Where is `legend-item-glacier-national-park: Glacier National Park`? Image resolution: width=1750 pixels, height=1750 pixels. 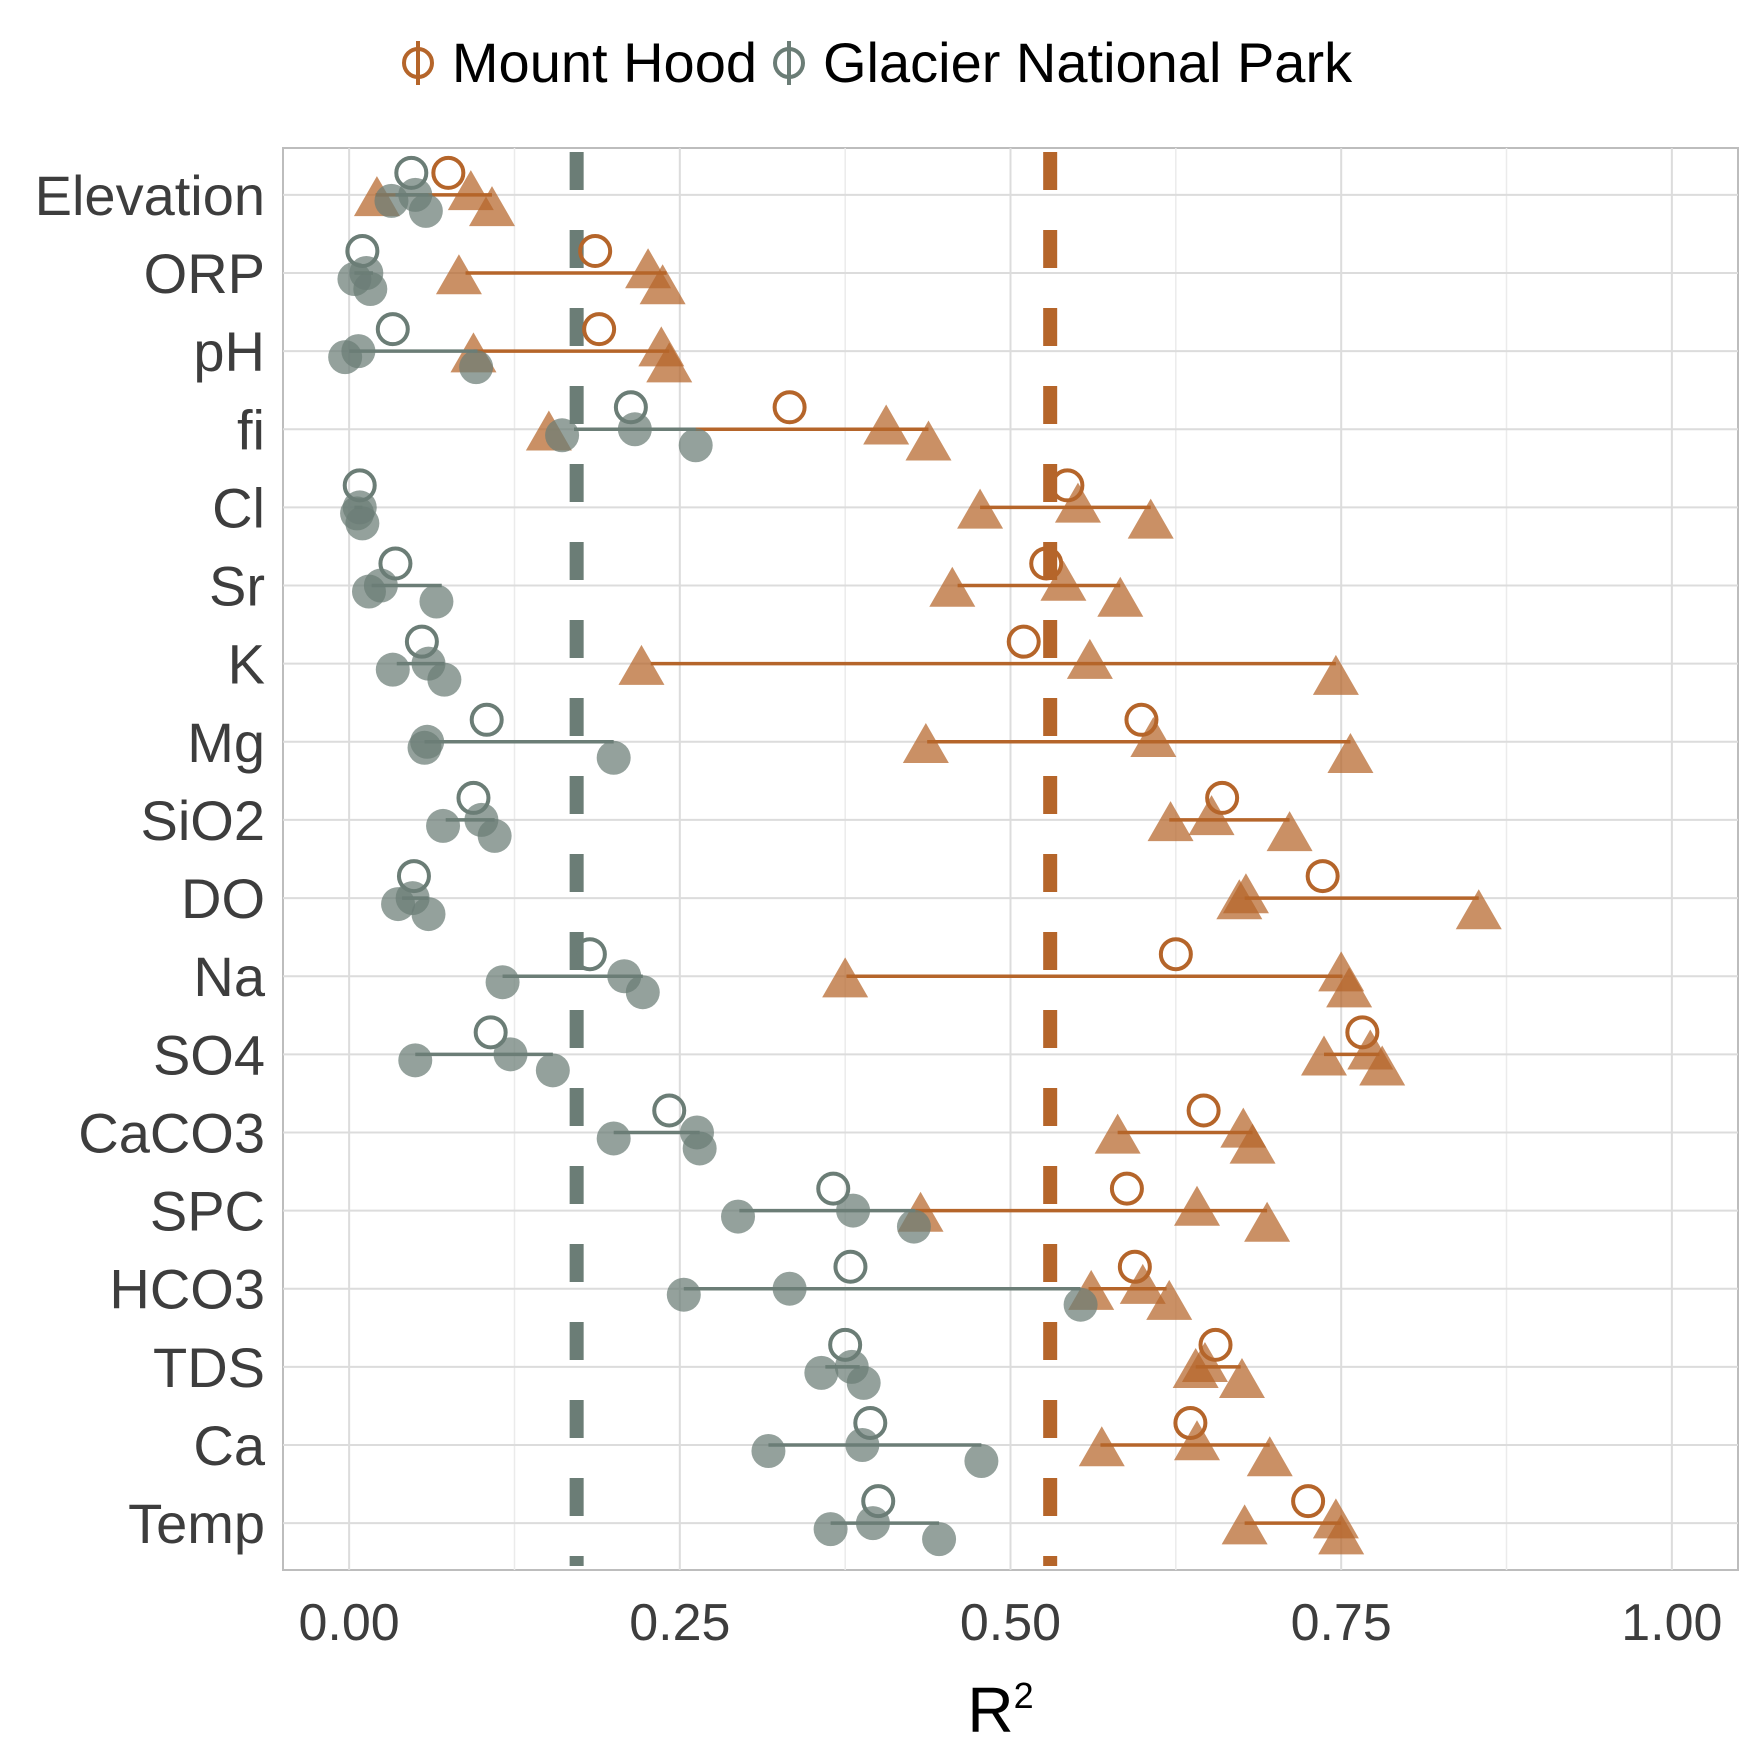 legend-item-glacier-national-park: Glacier National Park is located at coordinates (1060, 62).